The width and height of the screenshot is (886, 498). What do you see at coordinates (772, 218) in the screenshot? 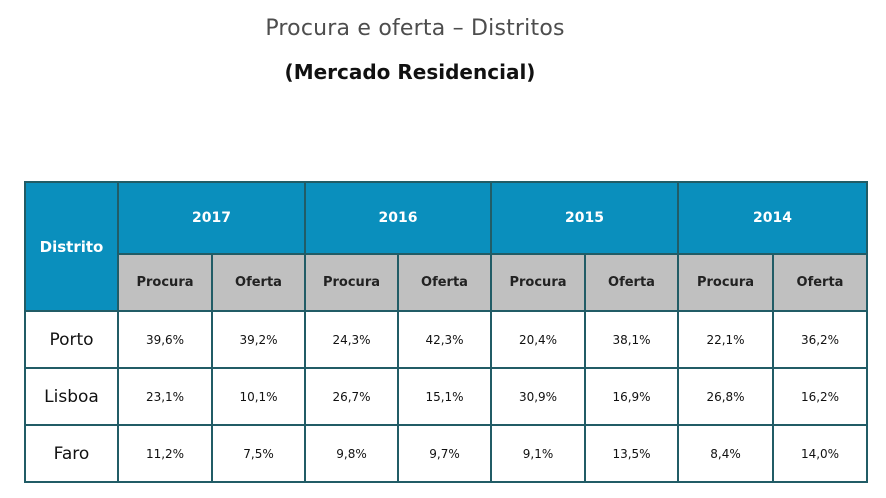
I see `year-header-2014: 2014` at bounding box center [772, 218].